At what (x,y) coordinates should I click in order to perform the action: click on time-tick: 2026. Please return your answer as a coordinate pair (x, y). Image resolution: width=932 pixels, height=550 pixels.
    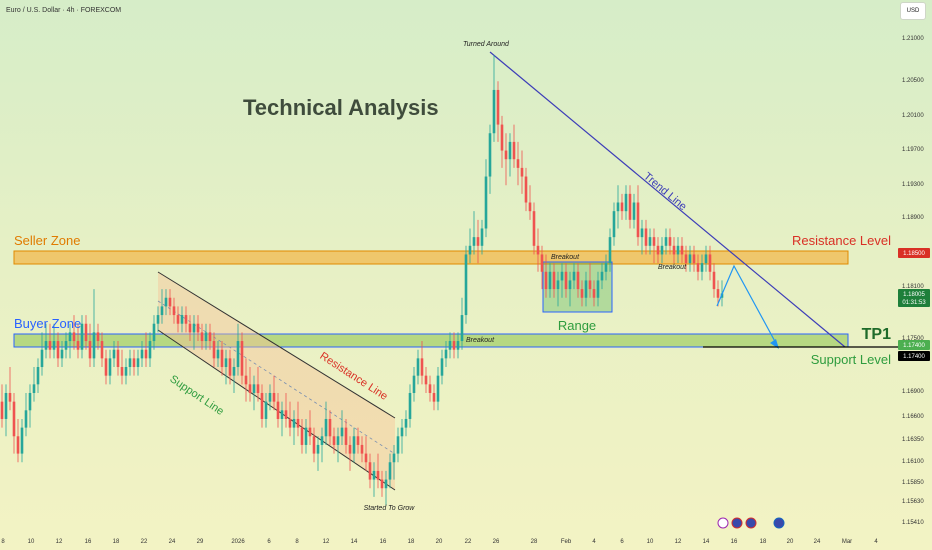
    Looking at the image, I should click on (238, 542).